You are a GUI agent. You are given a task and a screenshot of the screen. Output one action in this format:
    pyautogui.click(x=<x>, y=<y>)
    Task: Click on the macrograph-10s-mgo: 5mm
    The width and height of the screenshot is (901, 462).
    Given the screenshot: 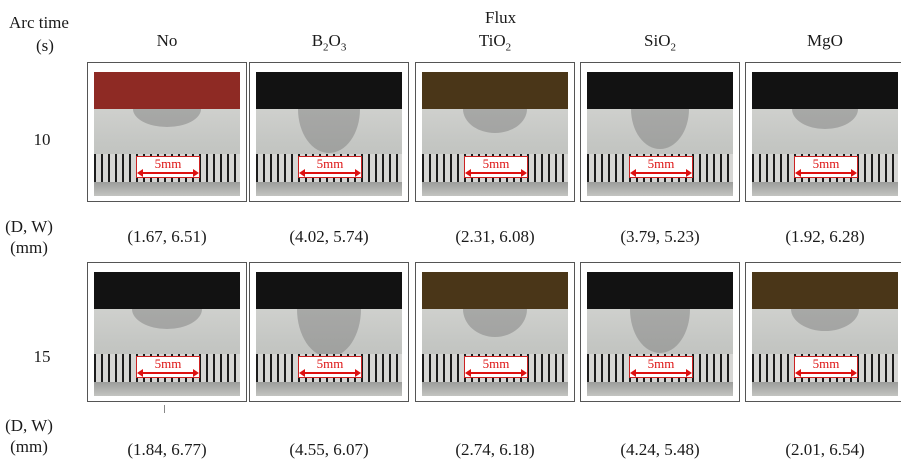 What is the action you would take?
    pyautogui.click(x=823, y=132)
    